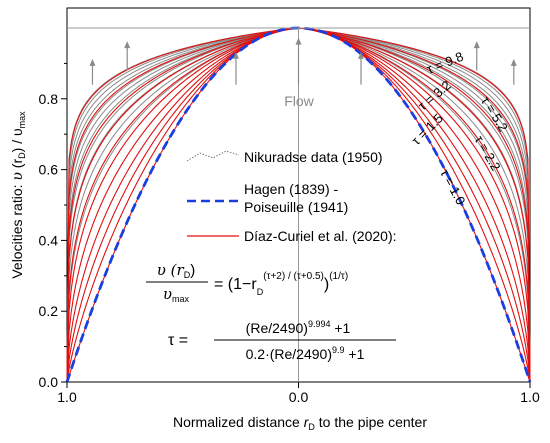 The image size is (550, 443). What do you see at coordinates (445, 63) in the screenshot?
I see `tau-label-0: τ = 9.8` at bounding box center [445, 63].